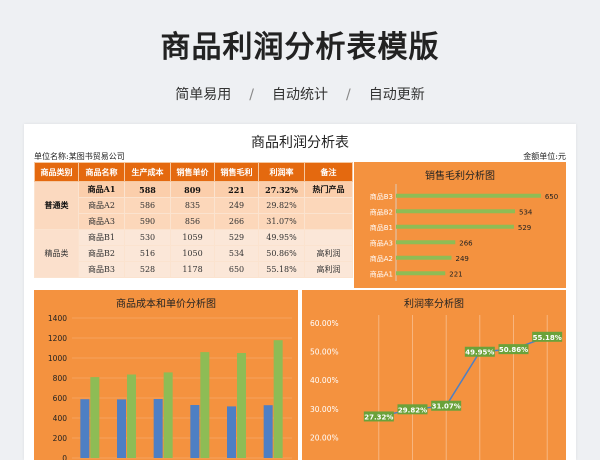  I want to click on table-cell: 50.86%, so click(281, 253).